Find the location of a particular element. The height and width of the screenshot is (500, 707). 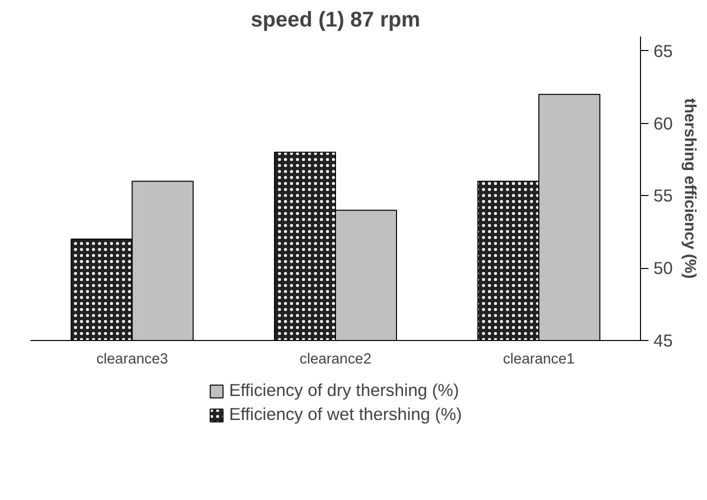

y-axis-title: thershing efficiency (%) is located at coordinates (689, 188).